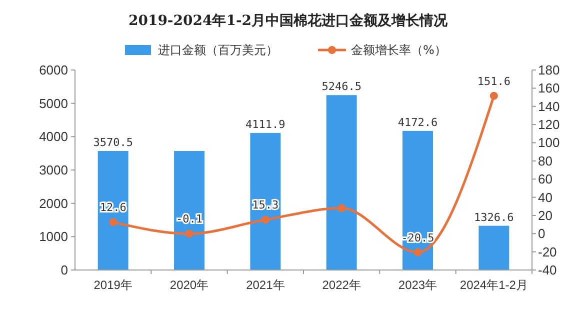 The image size is (576, 327). What do you see at coordinates (547, 270) in the screenshot?
I see `y2-tick-label: -40` at bounding box center [547, 270].